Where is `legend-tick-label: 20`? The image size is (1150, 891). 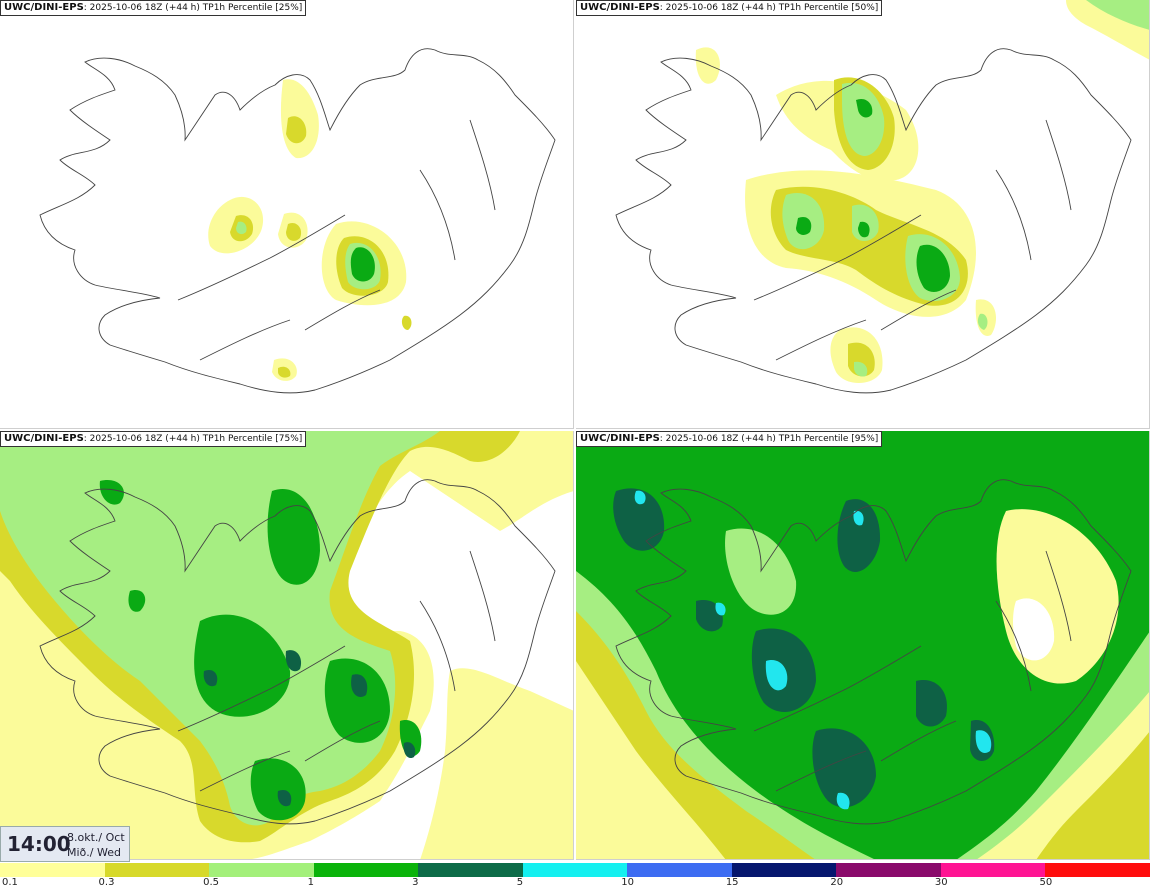
legend-tick-label: 20 is located at coordinates (837, 882).